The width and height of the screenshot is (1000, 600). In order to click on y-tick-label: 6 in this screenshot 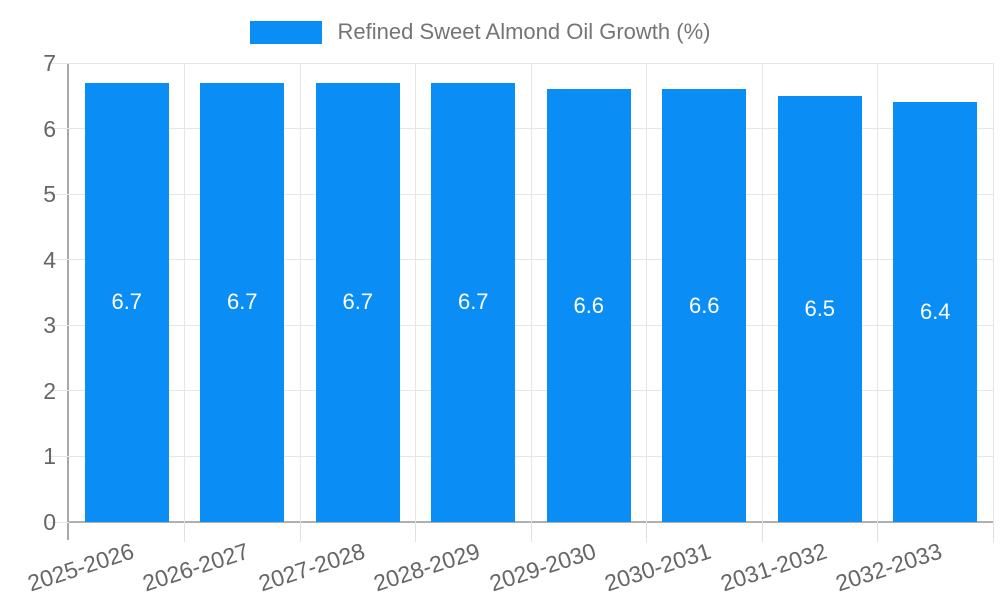, I will do `click(49, 128)`.